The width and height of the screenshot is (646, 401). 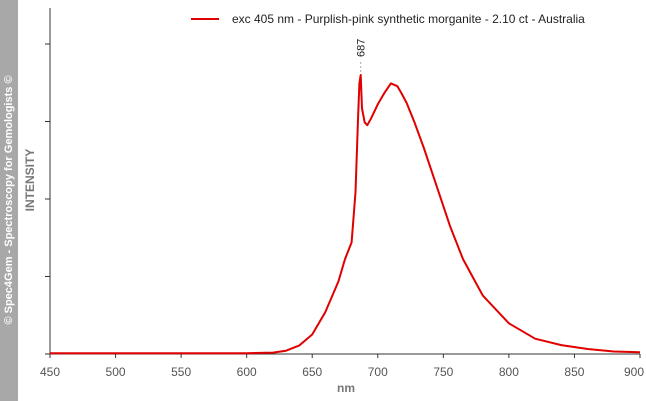 What do you see at coordinates (50, 372) in the screenshot?
I see `x-tick-label: 450` at bounding box center [50, 372].